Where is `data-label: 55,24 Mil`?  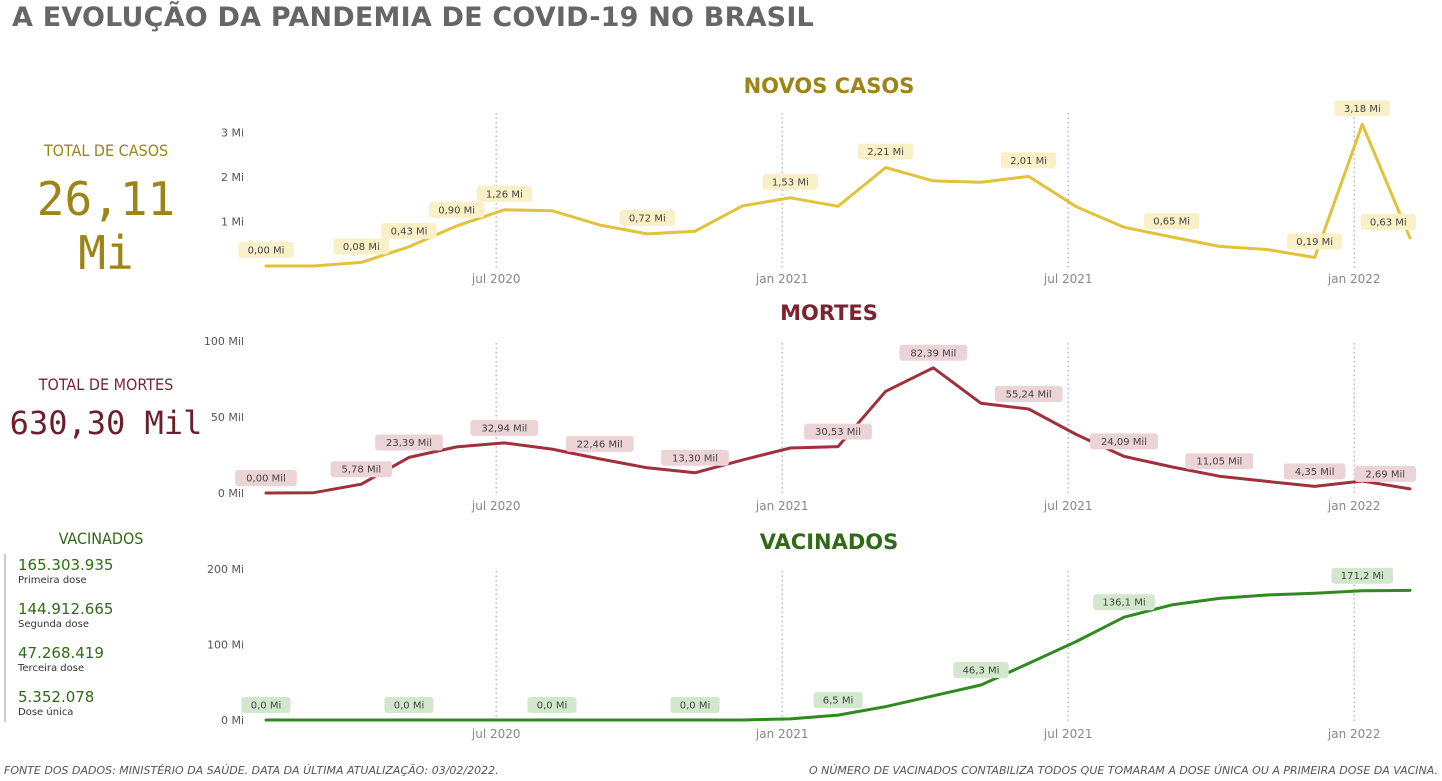
data-label: 55,24 Mil is located at coordinates (1028, 394).